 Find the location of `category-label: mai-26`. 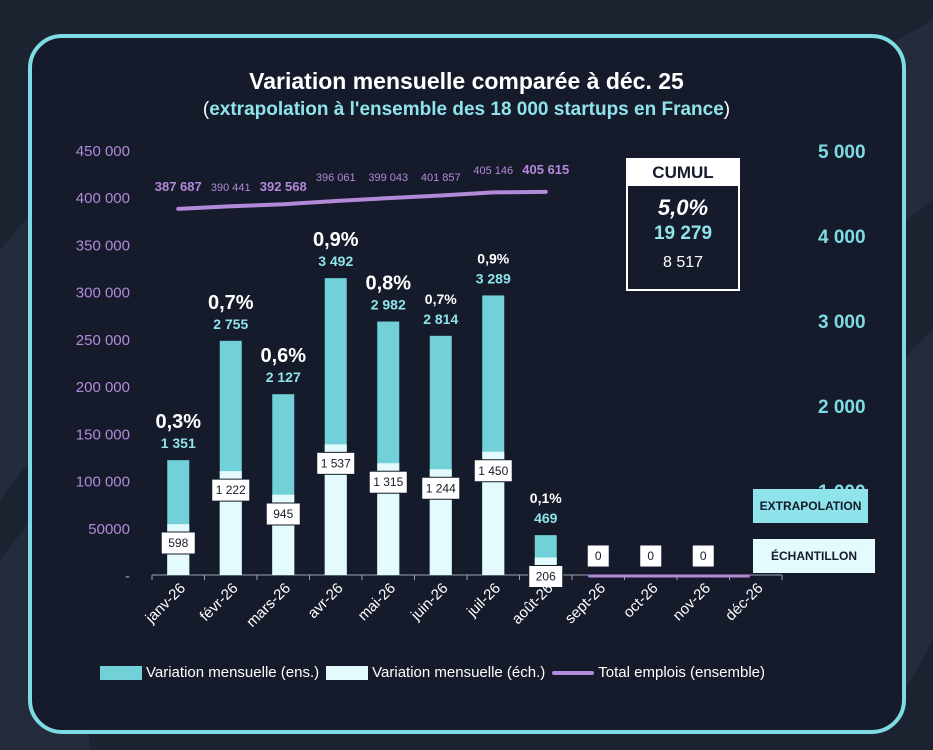

category-label: mai-26 is located at coordinates (377, 602).